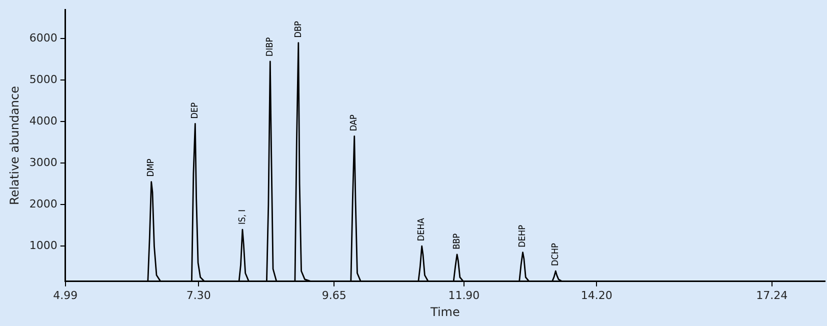 The width and height of the screenshot is (827, 326). I want to click on y-tick-label: 6000, so click(43, 38).